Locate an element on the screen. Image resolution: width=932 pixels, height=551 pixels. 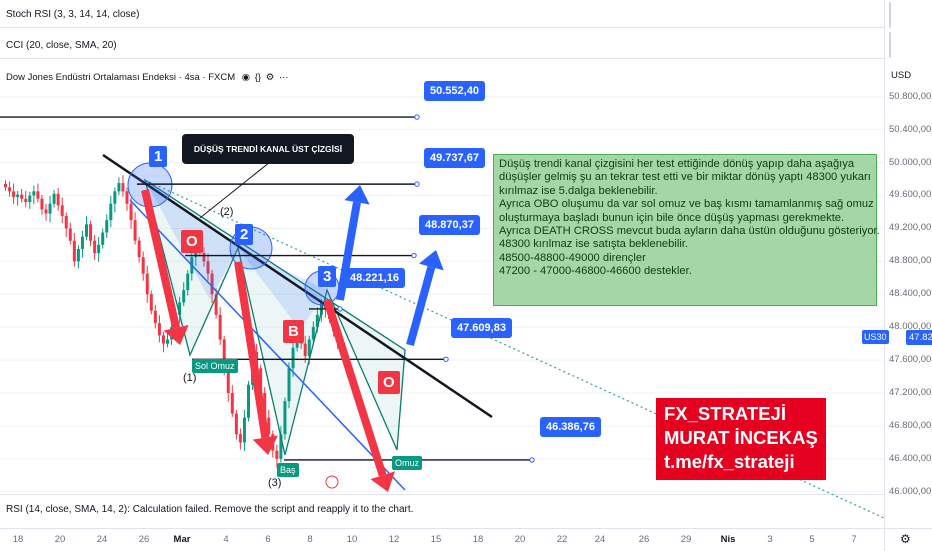
wave-badge-1: 1 is located at coordinates (158, 156).